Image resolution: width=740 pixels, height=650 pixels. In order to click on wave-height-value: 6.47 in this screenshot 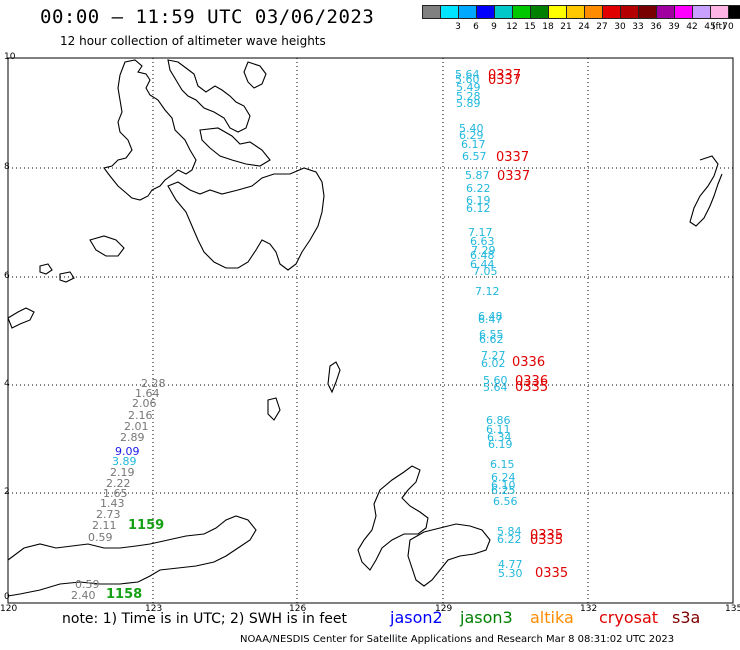, I will do `click(490, 319)`.